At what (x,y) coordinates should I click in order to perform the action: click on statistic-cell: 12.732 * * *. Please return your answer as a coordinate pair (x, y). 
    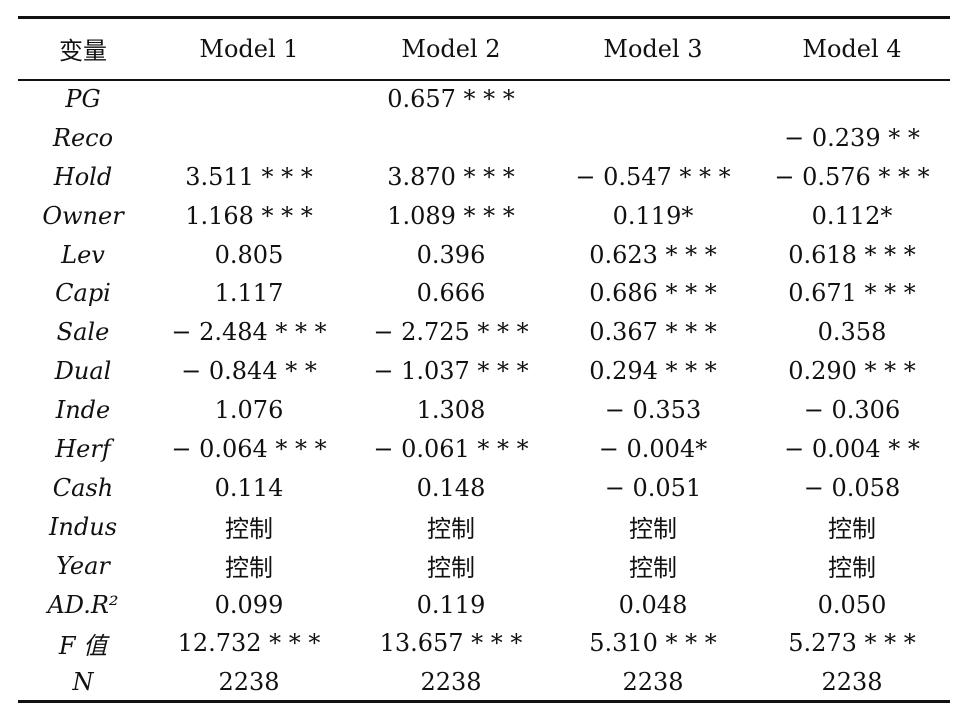
    Looking at the image, I should click on (249, 643).